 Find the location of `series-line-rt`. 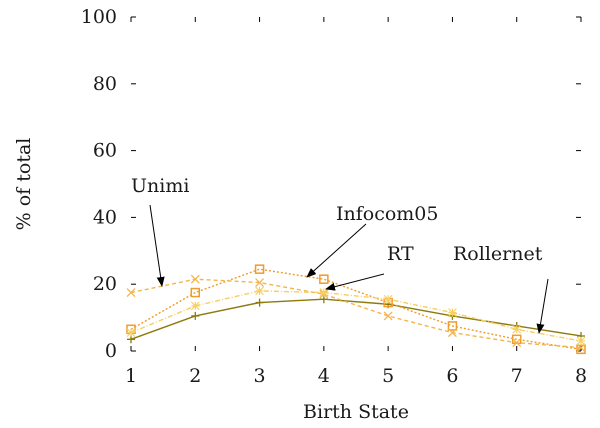

series-line-rt is located at coordinates (356, 316).